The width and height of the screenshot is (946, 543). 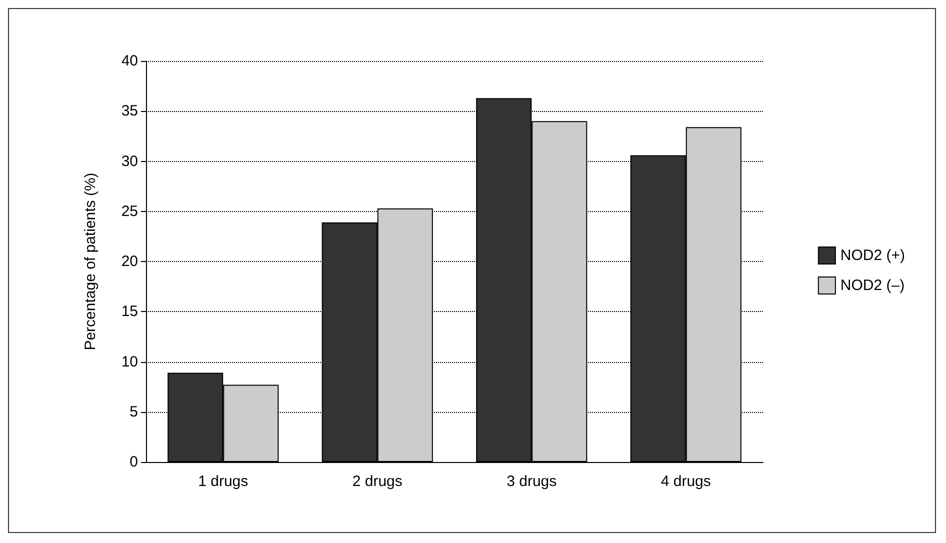 I want to click on x-tick-label: 1 drugs, so click(x=223, y=481).